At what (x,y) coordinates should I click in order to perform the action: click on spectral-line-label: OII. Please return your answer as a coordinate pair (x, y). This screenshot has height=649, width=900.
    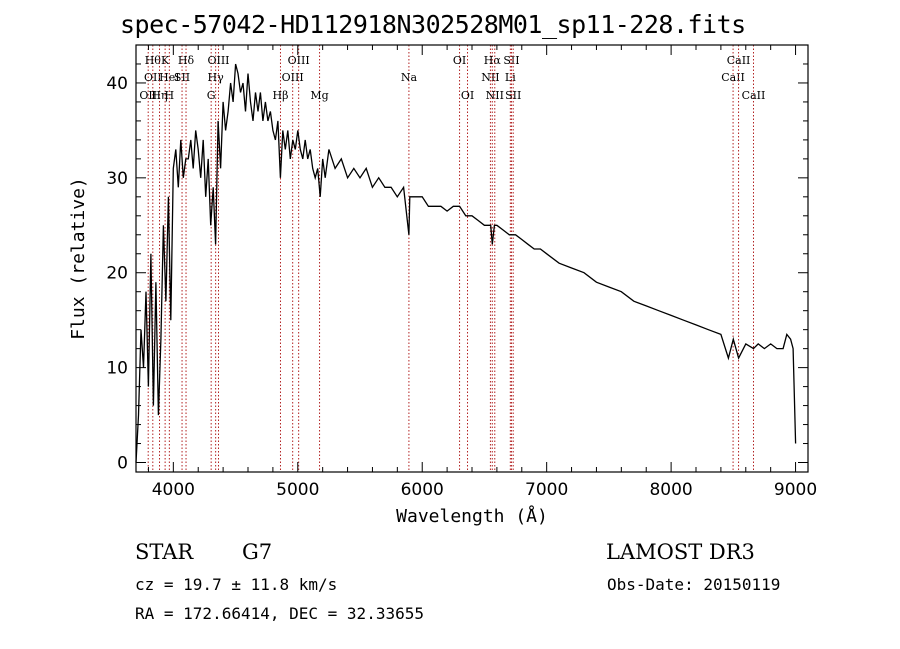
    Looking at the image, I should click on (153, 77).